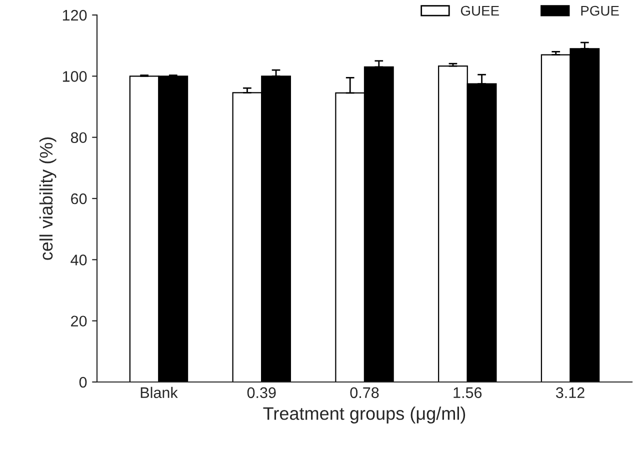 This screenshot has height=452, width=636. Describe the element at coordinates (74, 76) in the screenshot. I see `y-tick-label: 100` at that location.